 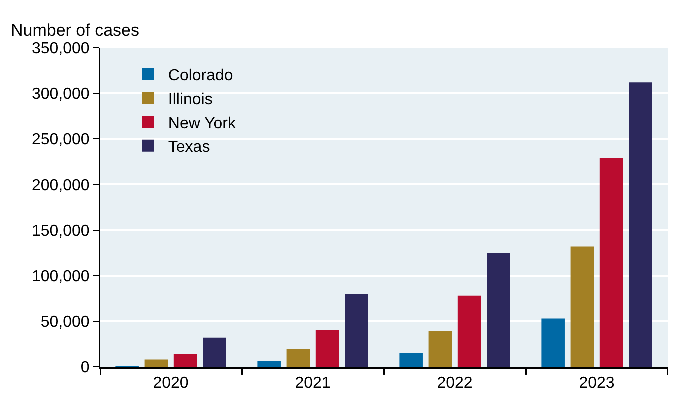 What do you see at coordinates (190, 100) in the screenshot?
I see `legend-label: Illinois` at bounding box center [190, 100].